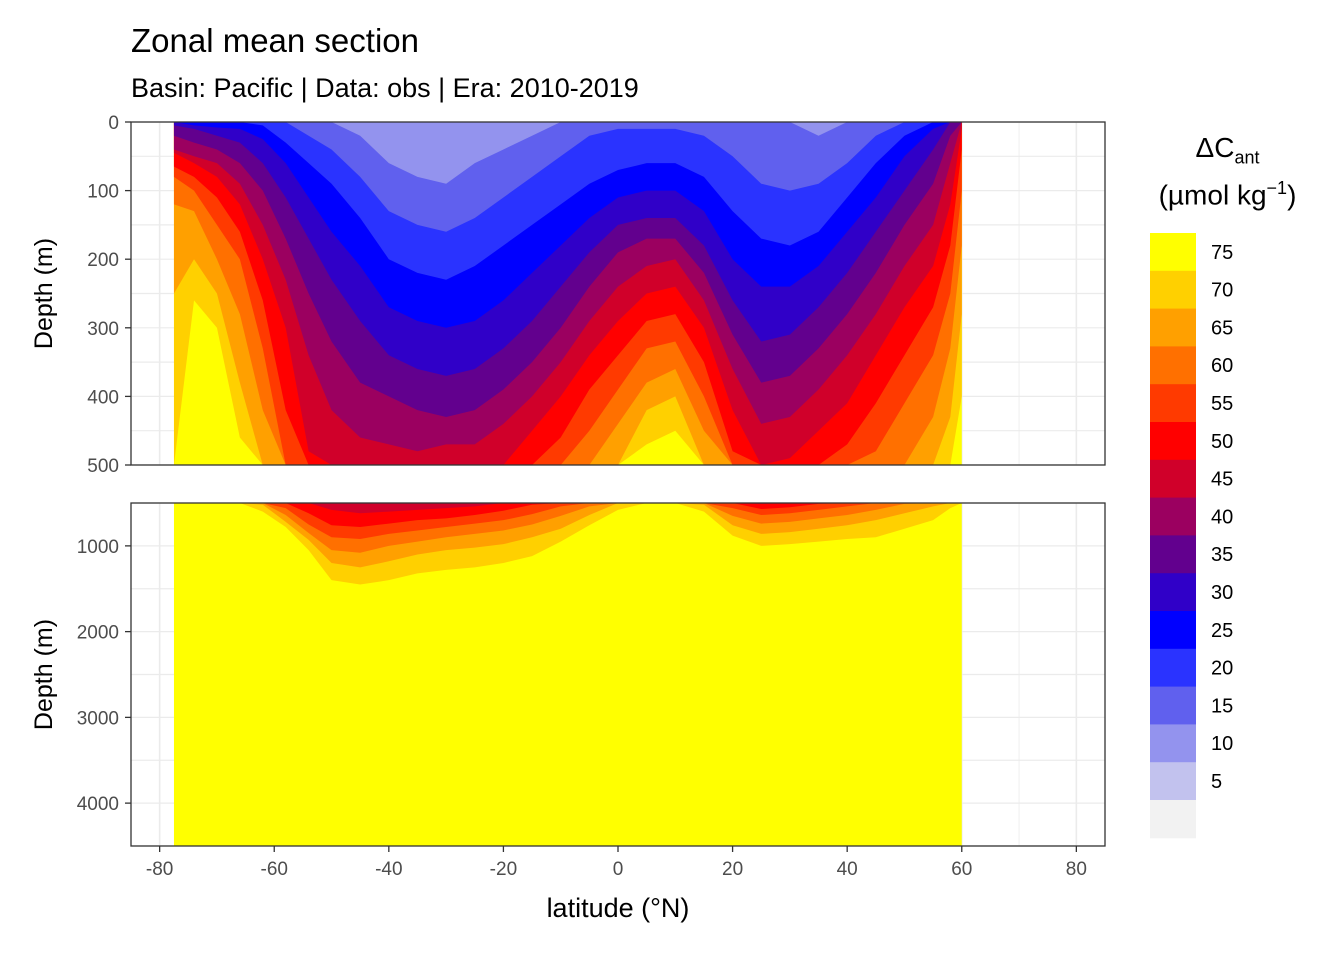 The image size is (1344, 960). Describe the element at coordinates (388, 869) in the screenshot. I see `x-tick-label: -40` at that location.